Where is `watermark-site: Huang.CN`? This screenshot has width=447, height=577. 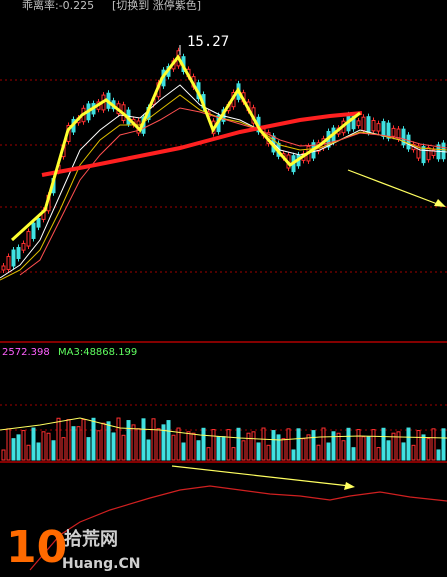
watermark-site: Huang.CN is located at coordinates (101, 564).